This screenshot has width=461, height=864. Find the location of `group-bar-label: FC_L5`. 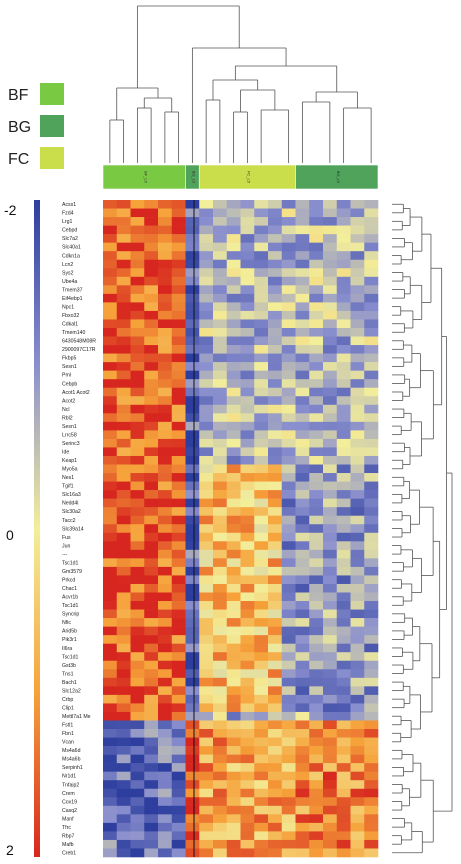

group-bar-label: FC_L5 is located at coordinates (248, 177).